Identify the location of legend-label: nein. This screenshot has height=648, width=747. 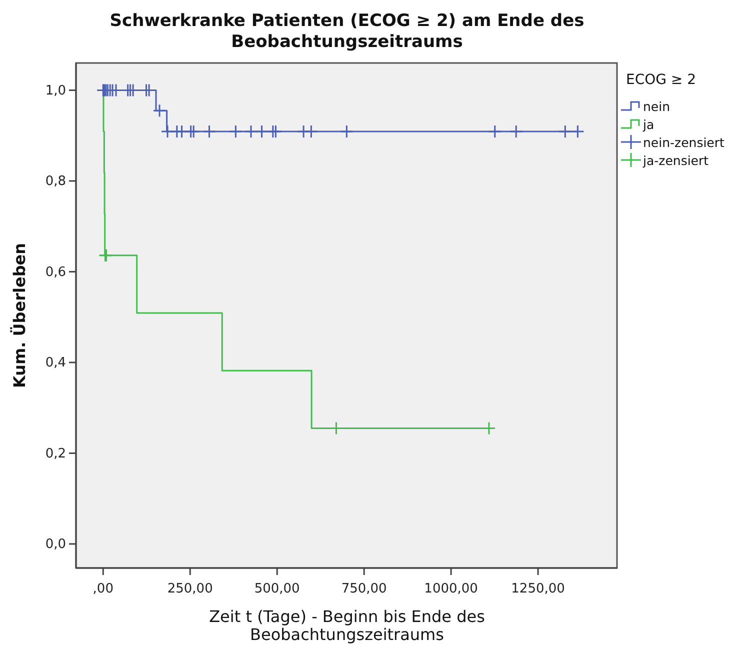
(656, 106).